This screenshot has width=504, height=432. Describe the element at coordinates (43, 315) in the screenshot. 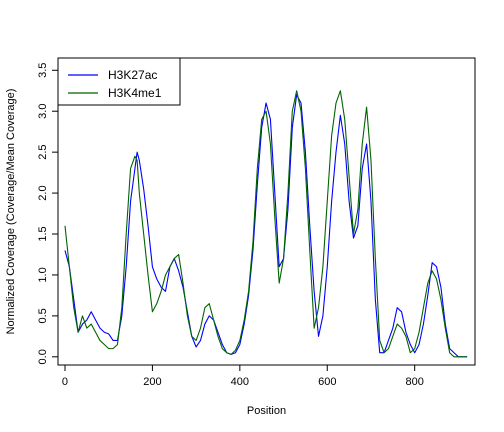

I see `y-tick-label: 0.5` at that location.